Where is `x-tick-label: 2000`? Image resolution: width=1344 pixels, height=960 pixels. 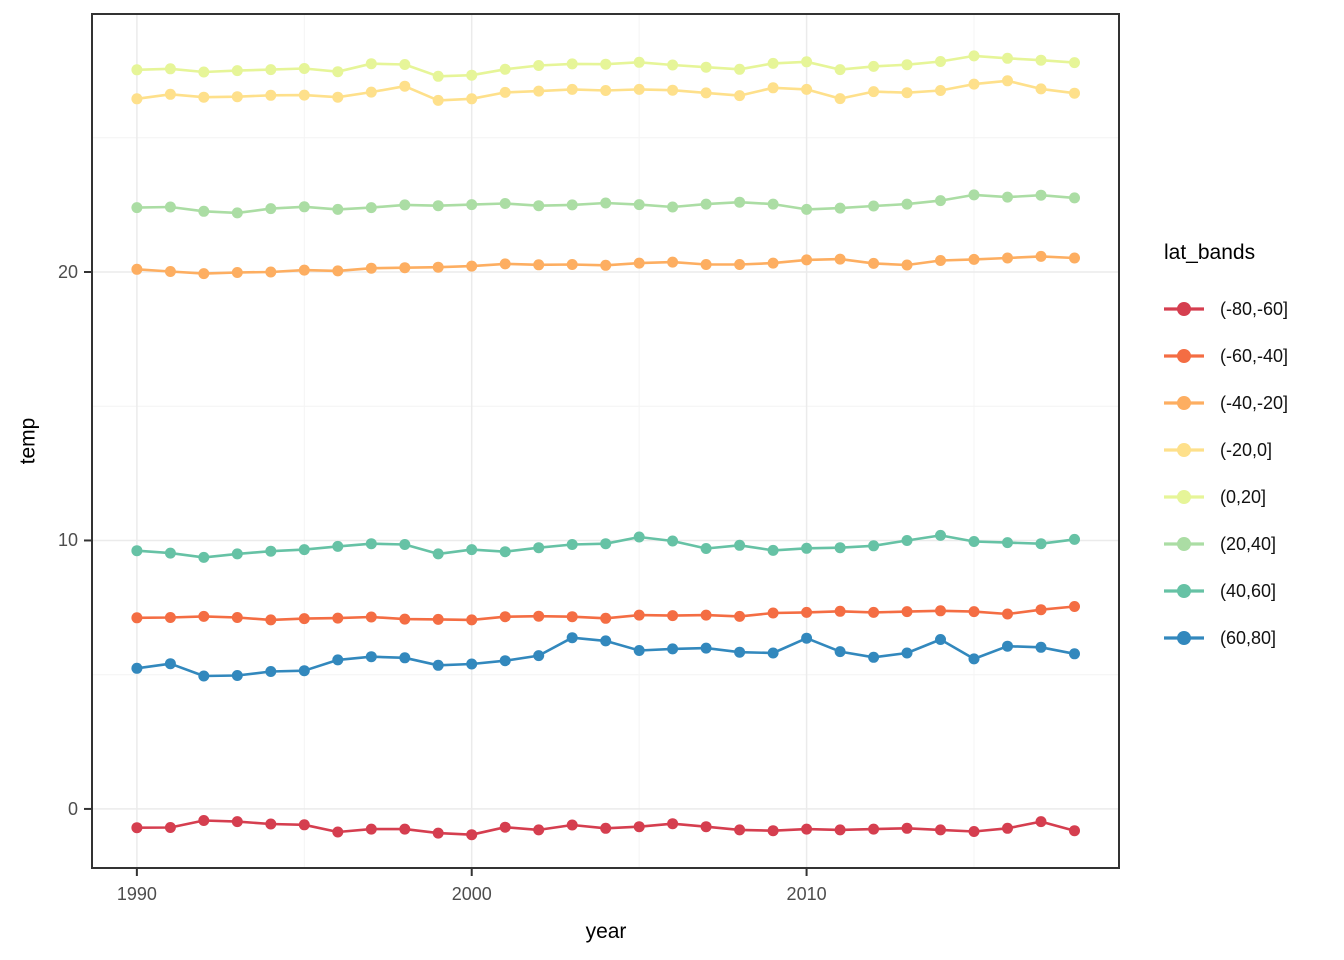
x-tick-label: 2000 is located at coordinates (471, 894).